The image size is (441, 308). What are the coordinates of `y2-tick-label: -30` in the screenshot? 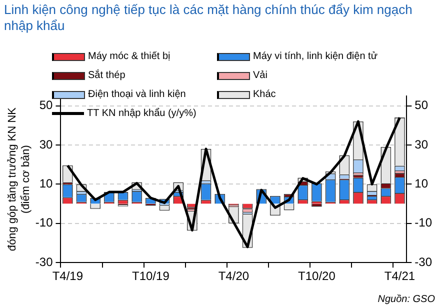 It's located at (423, 261).